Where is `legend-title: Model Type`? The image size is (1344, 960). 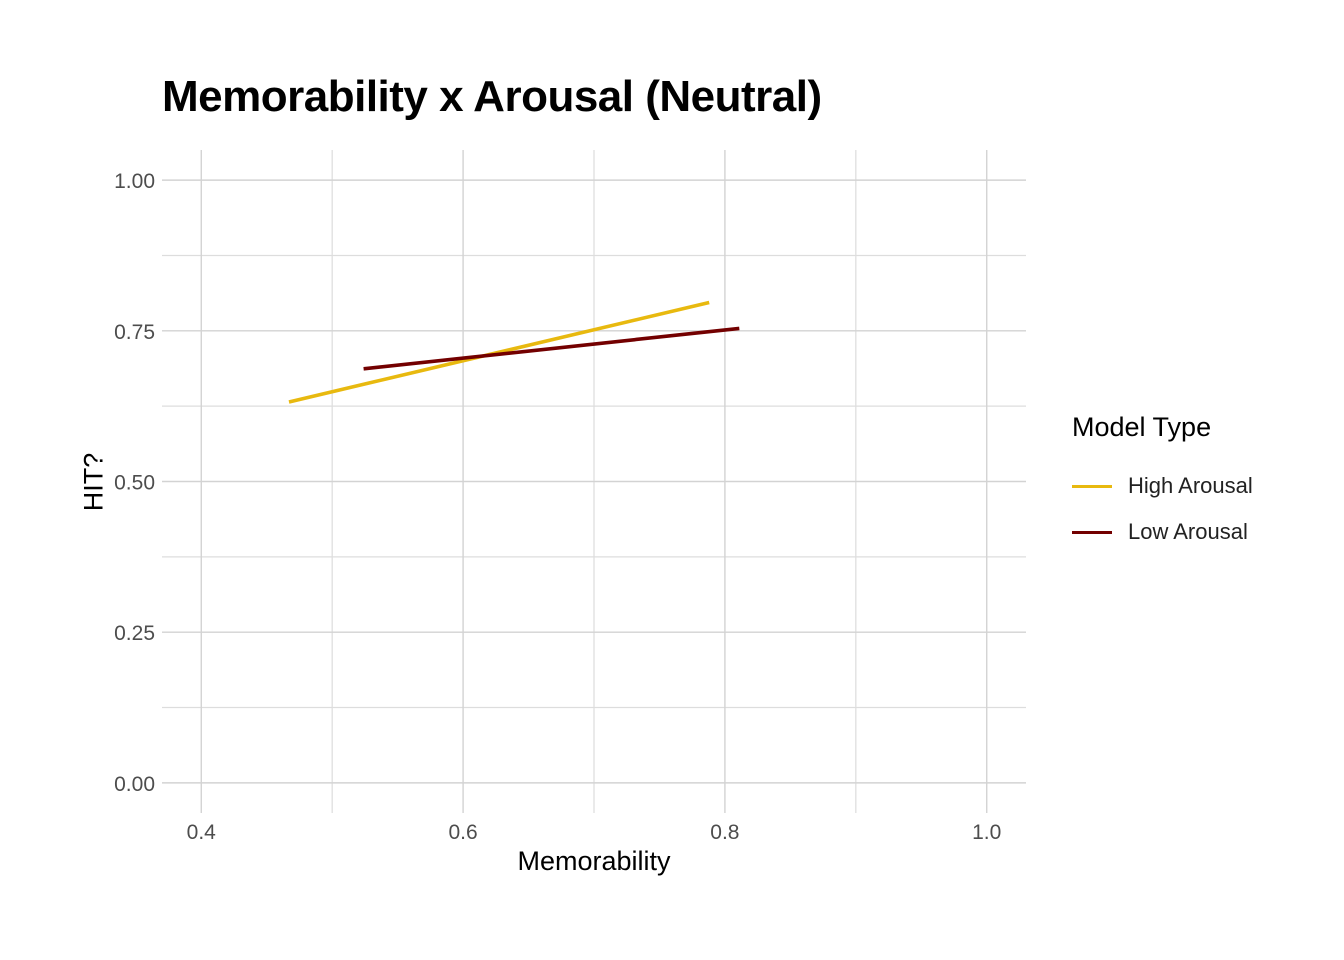 legend-title: Model Type is located at coordinates (1142, 427).